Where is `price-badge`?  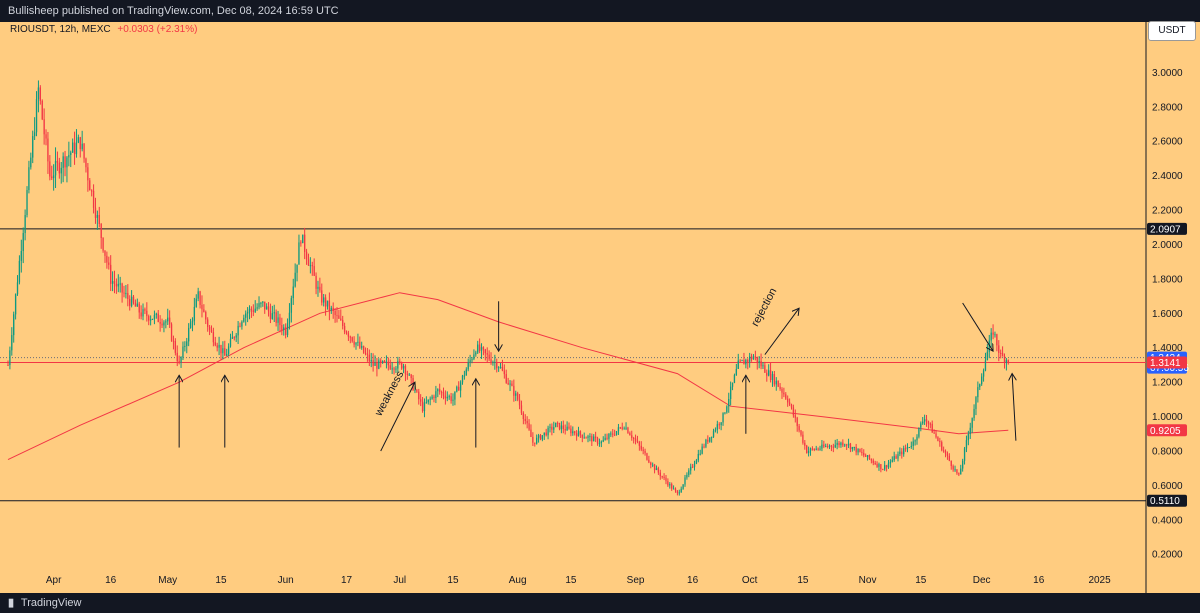 price-badge is located at coordinates (1167, 500).